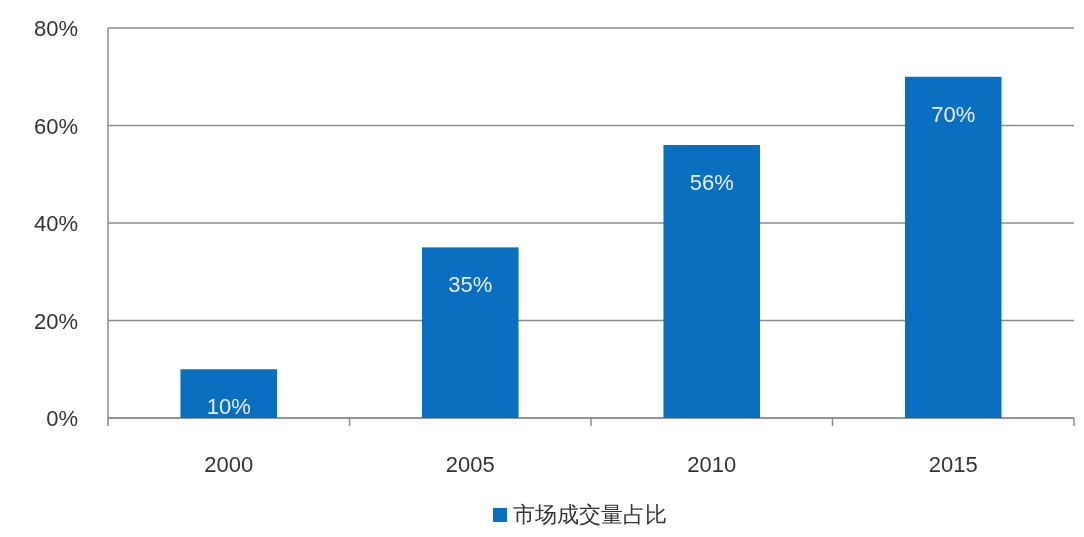 The height and width of the screenshot is (537, 1084). What do you see at coordinates (711, 182) in the screenshot?
I see `data-label: 56%` at bounding box center [711, 182].